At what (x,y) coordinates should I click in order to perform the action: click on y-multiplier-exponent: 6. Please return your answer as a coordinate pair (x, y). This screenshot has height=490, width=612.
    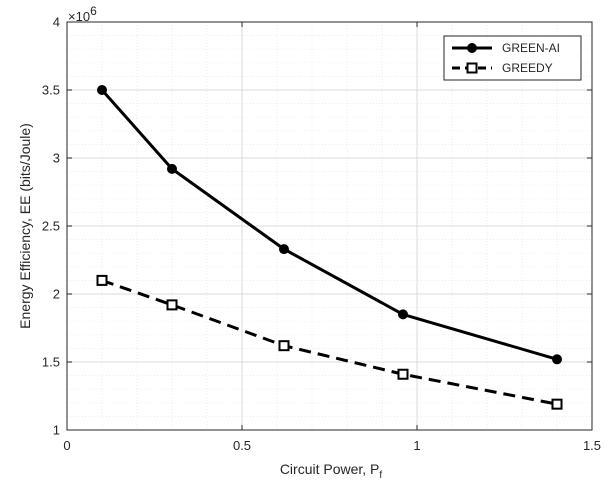
    Looking at the image, I should click on (93, 11).